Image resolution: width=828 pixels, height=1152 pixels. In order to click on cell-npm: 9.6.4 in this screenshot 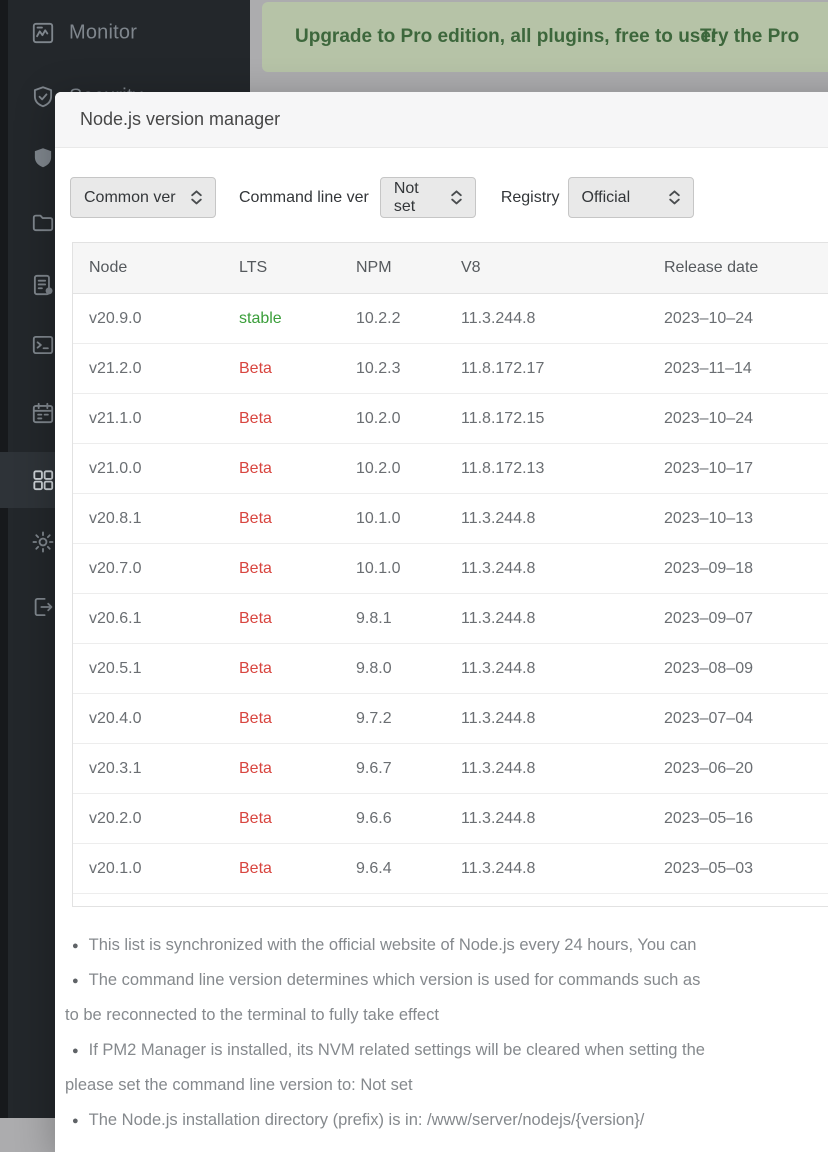, I will do `click(374, 868)`.